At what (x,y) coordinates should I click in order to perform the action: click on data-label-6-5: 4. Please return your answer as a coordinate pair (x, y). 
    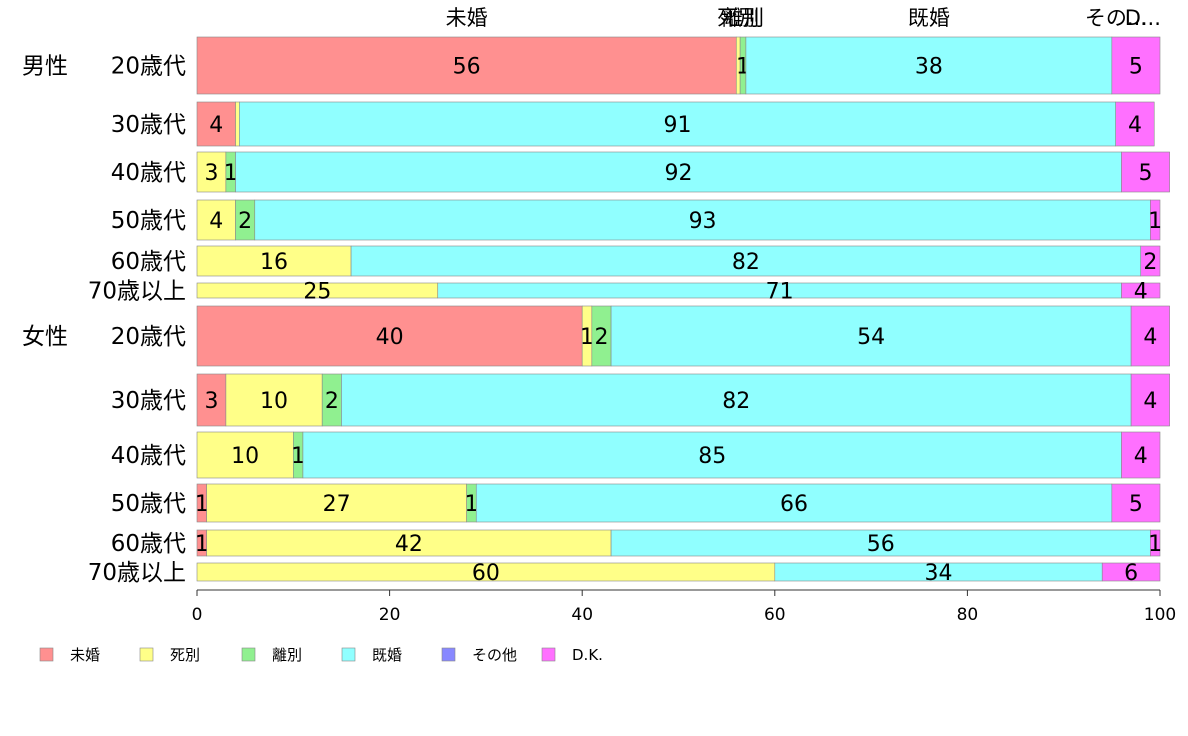
    Looking at the image, I should click on (1150, 337).